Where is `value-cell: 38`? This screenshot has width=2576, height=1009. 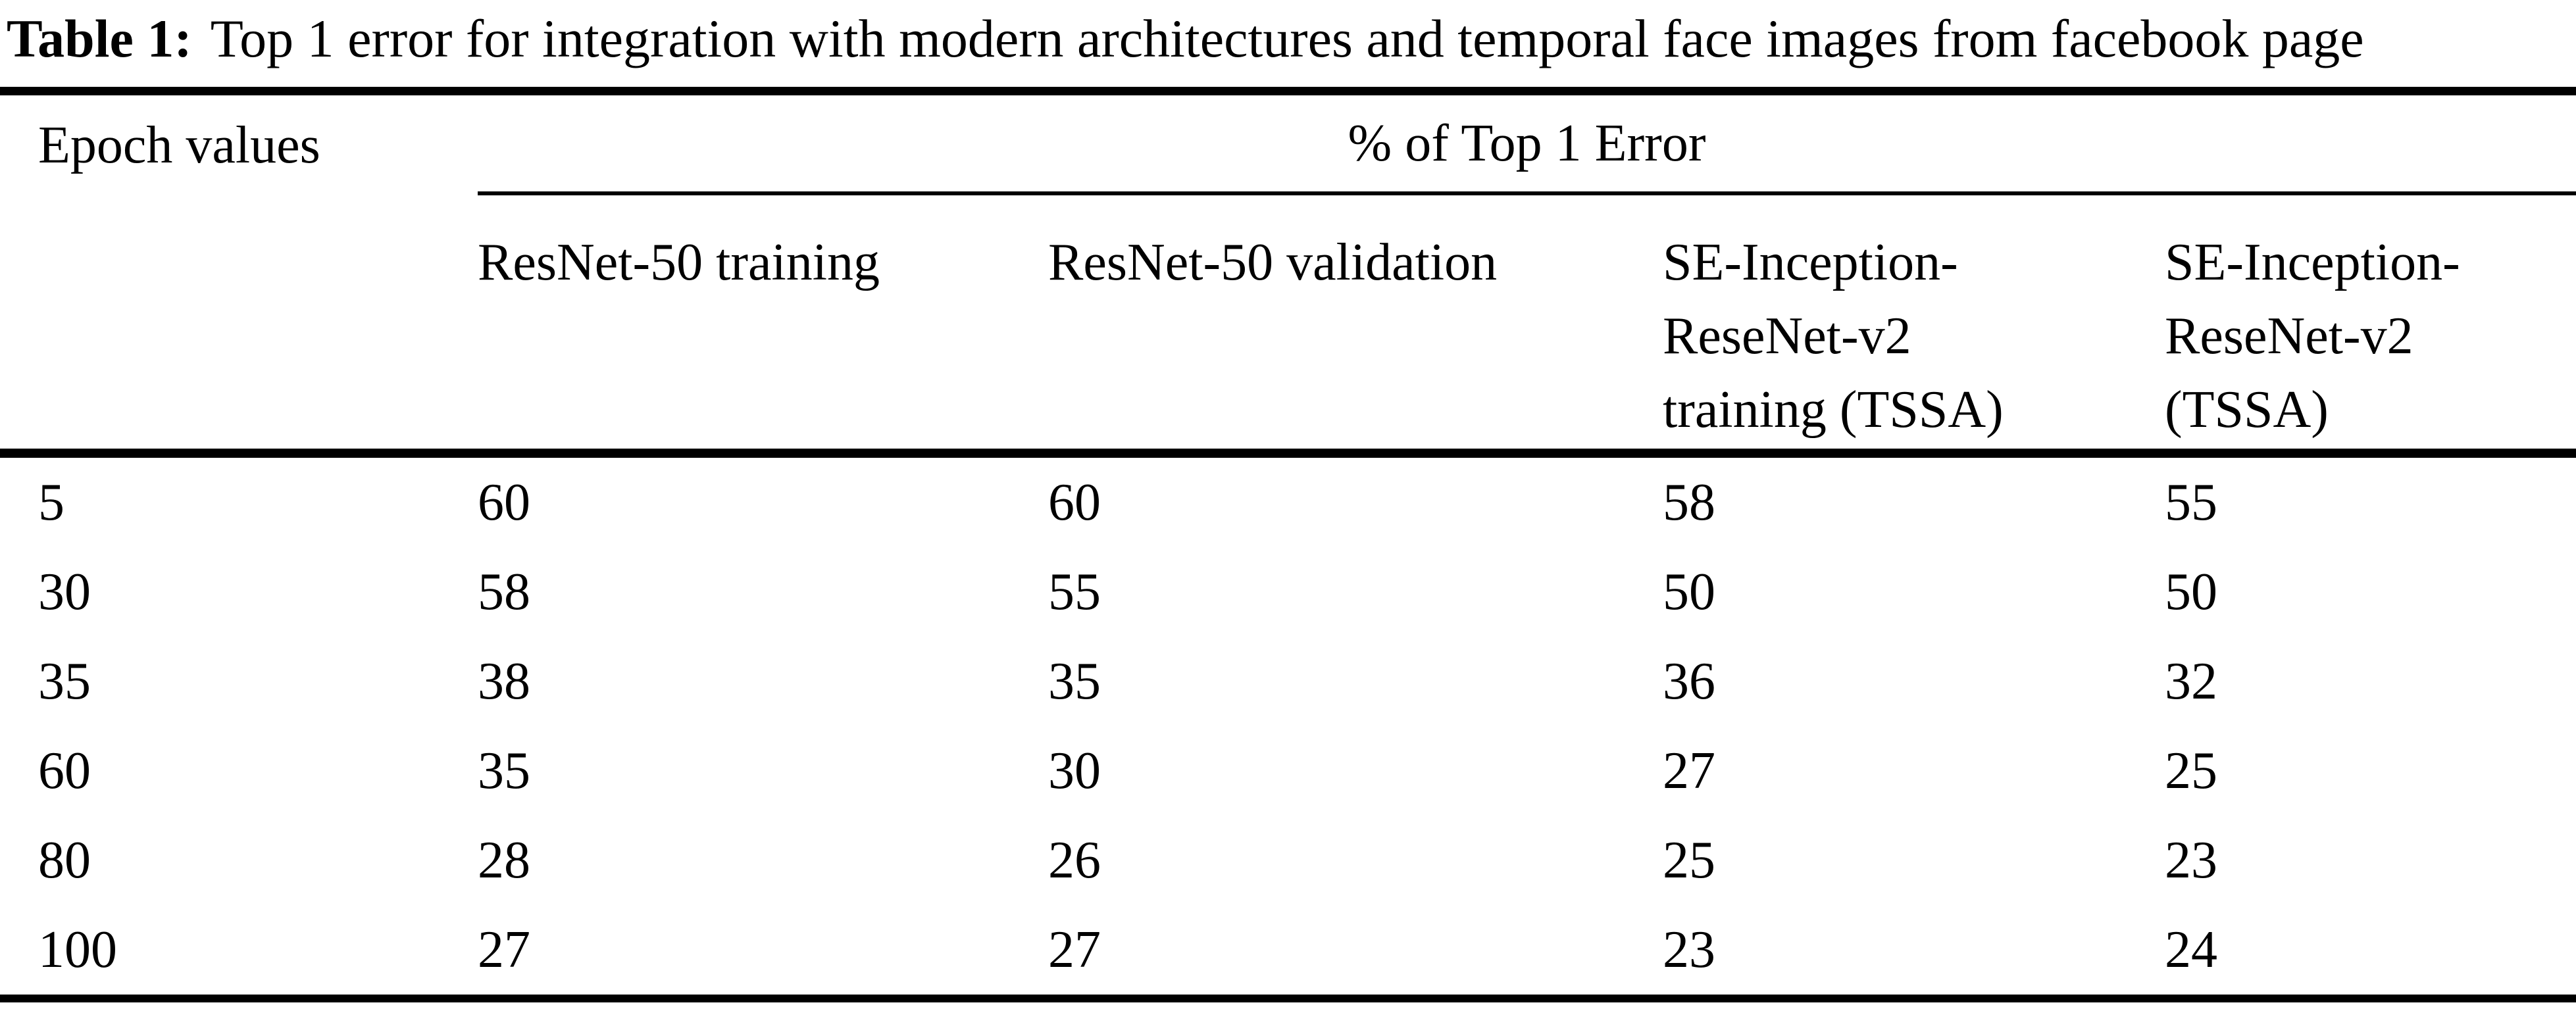
value-cell: 38 is located at coordinates (504, 681).